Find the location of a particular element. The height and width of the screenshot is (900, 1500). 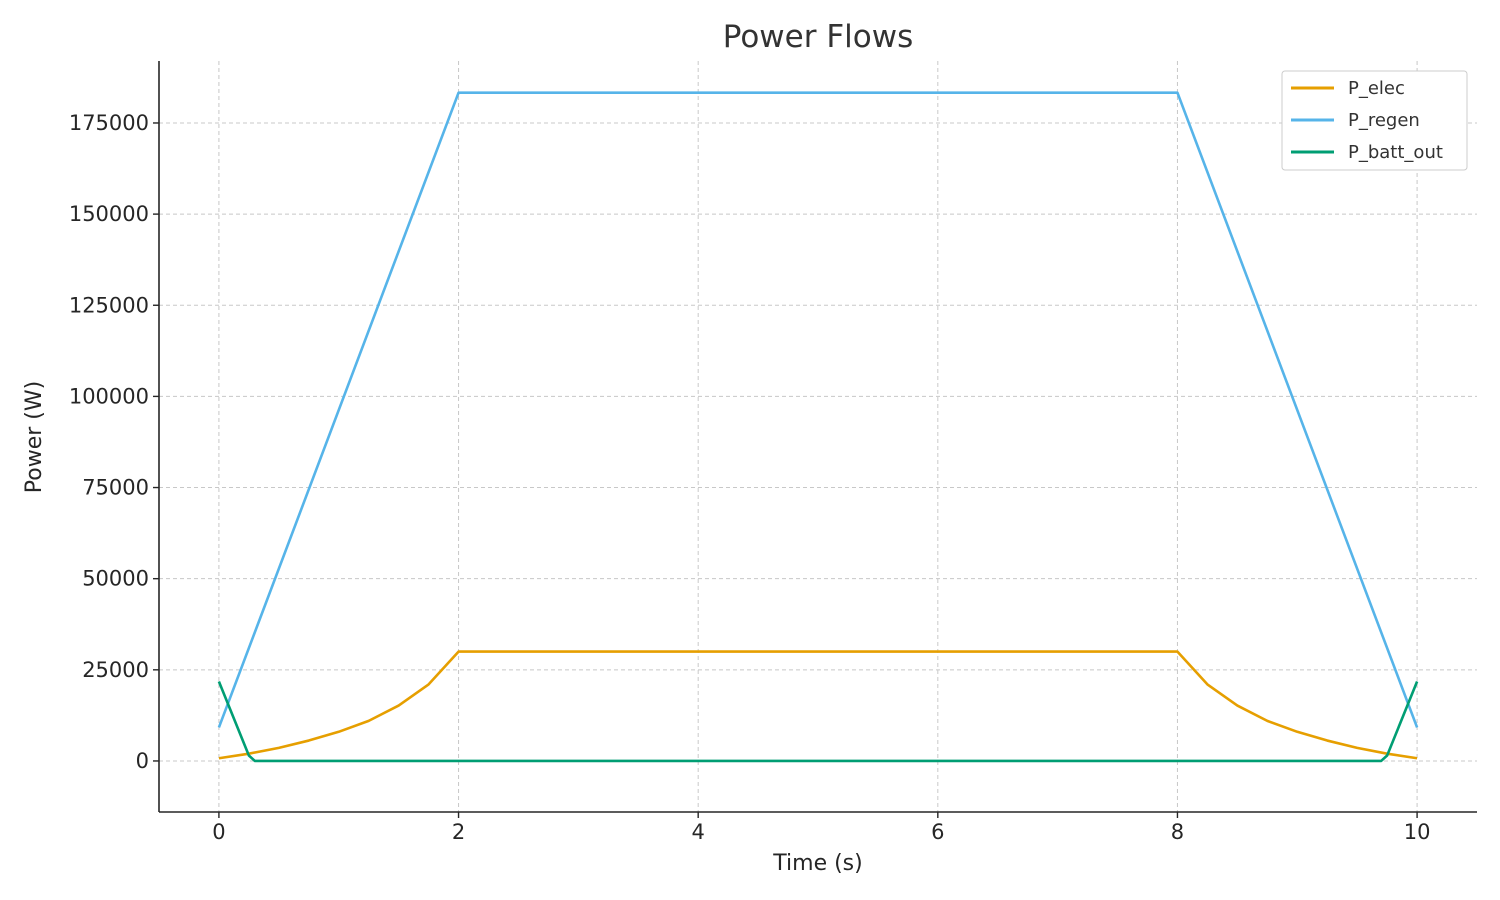

y-tick-label: 175000 is located at coordinates (109, 123).